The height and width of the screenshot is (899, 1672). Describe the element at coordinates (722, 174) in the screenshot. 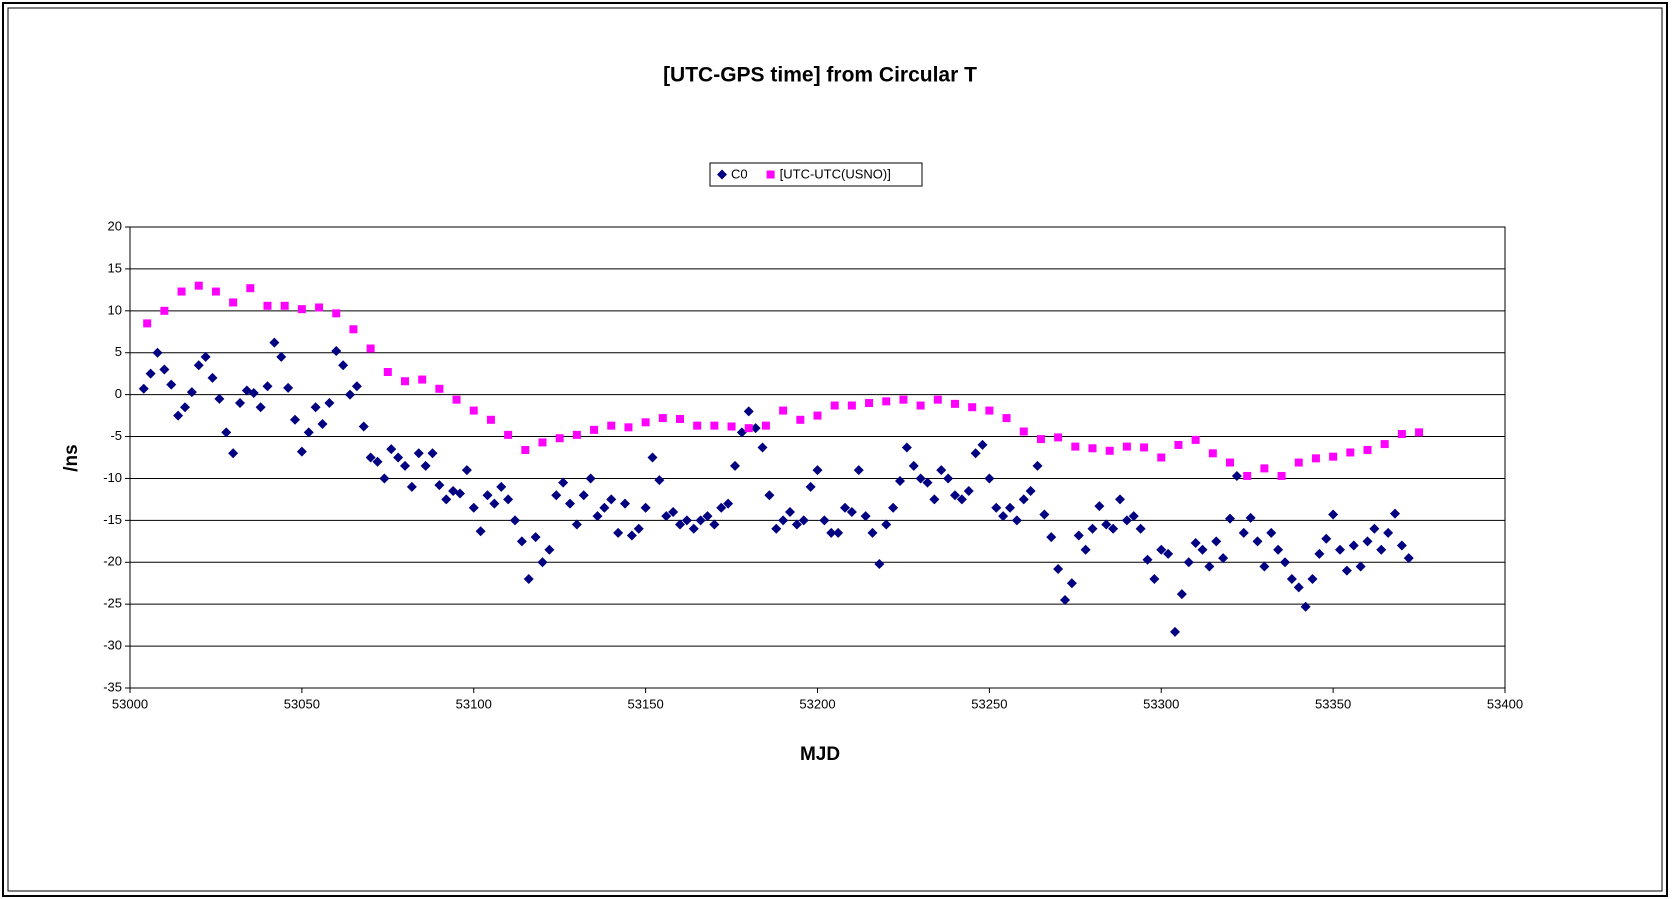

I see `legend-marker` at that location.